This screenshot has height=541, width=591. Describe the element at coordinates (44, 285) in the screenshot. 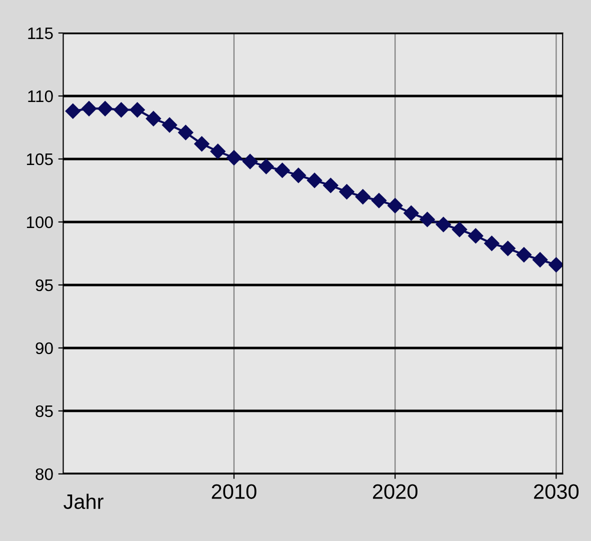

I see `y-tick-label: 95` at that location.